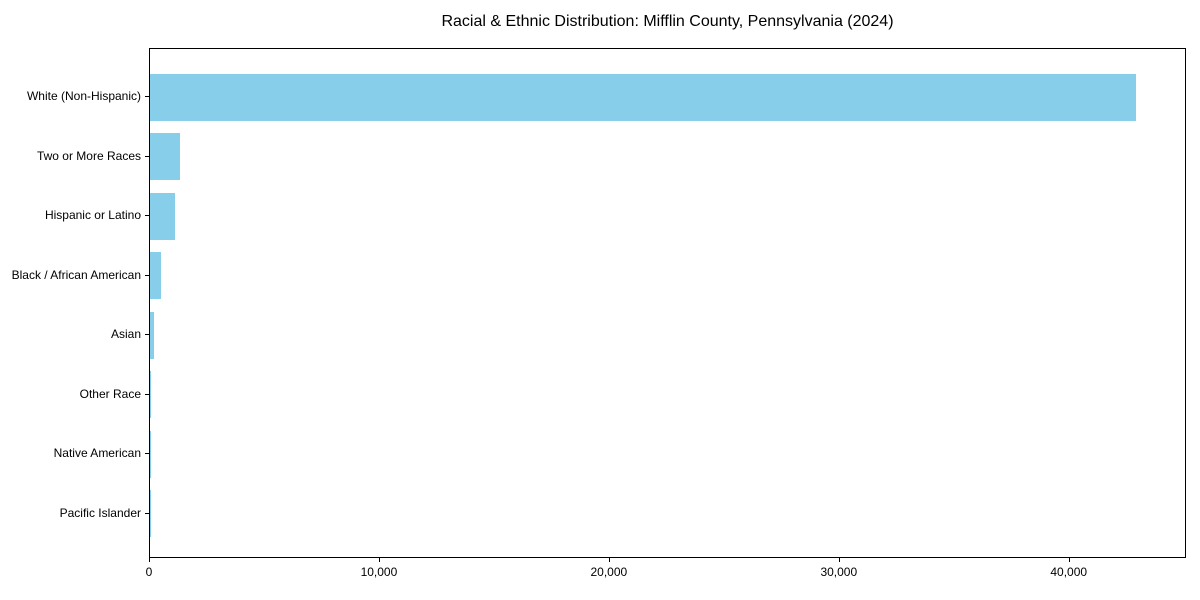 This screenshot has height=600, width=1200. I want to click on bar-two-or-more-races, so click(165, 156).